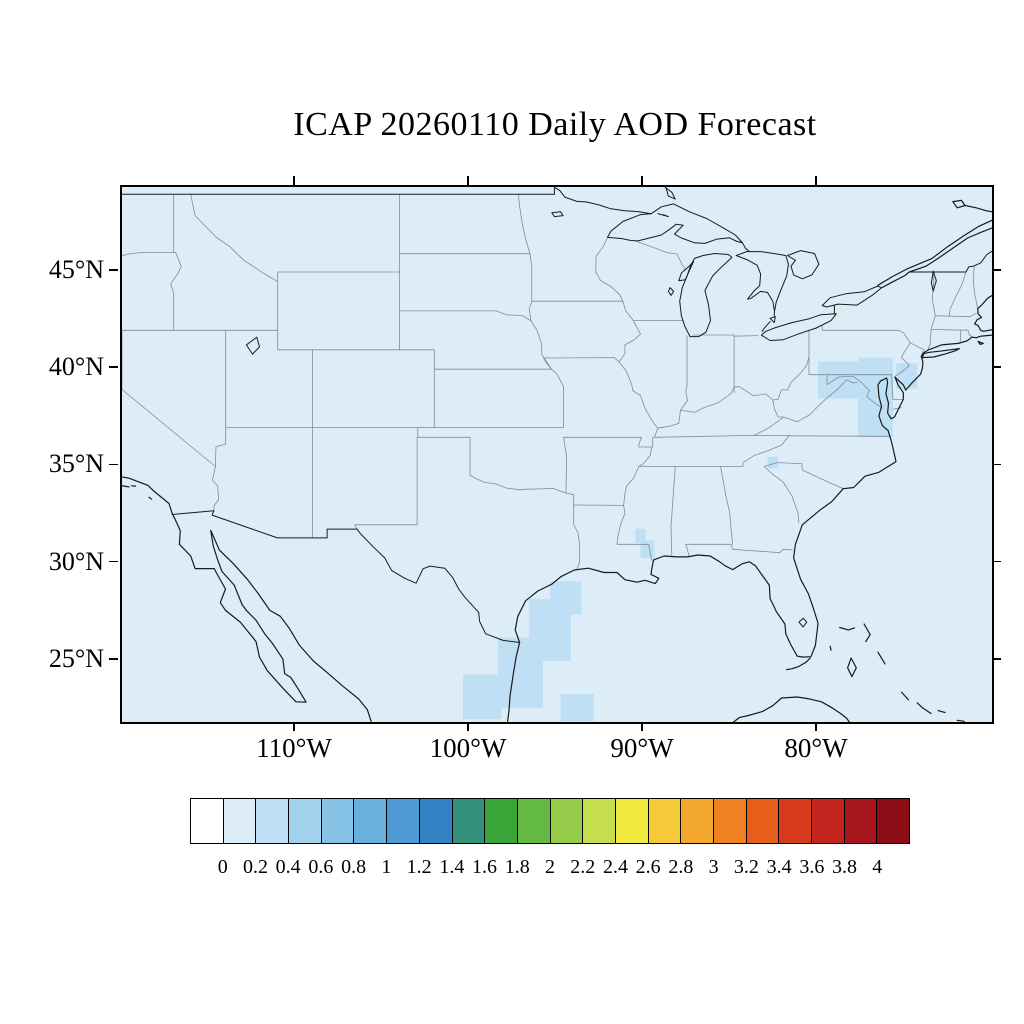 The width and height of the screenshot is (1024, 1024). I want to click on colorbar, so click(550, 821).